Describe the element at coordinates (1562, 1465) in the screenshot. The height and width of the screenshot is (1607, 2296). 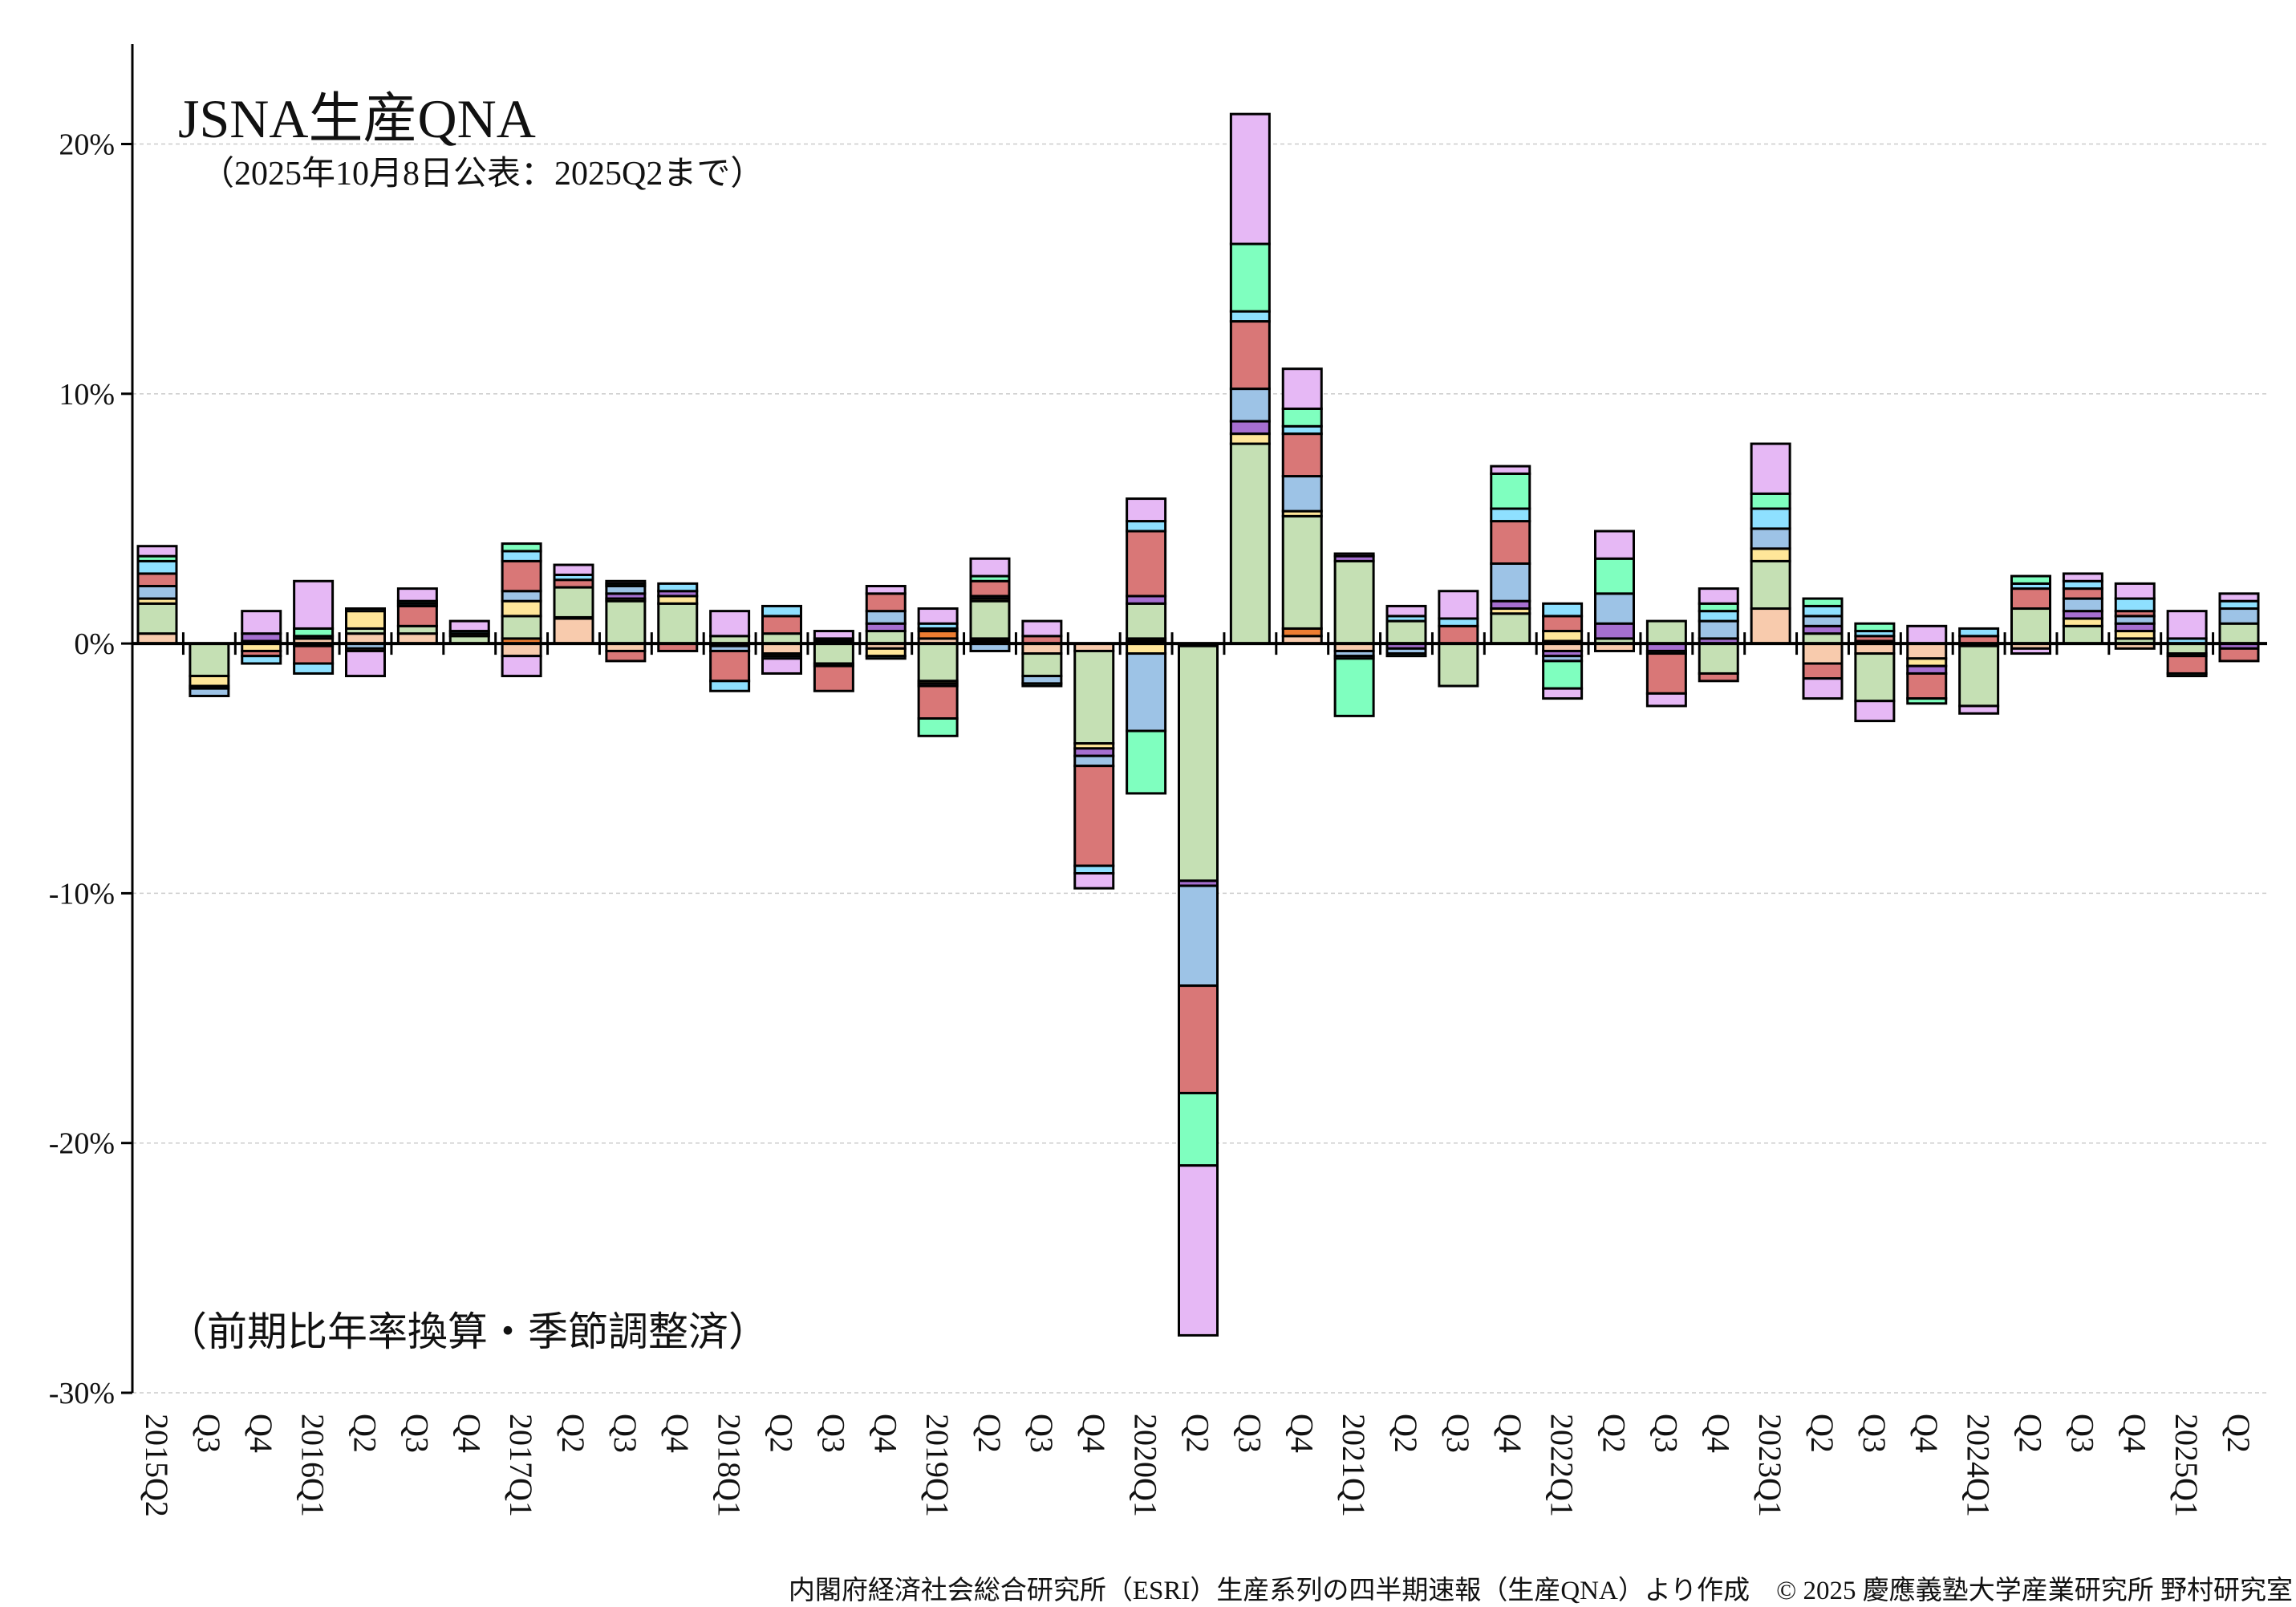
I see `x-tick-label: 2022Q1` at that location.